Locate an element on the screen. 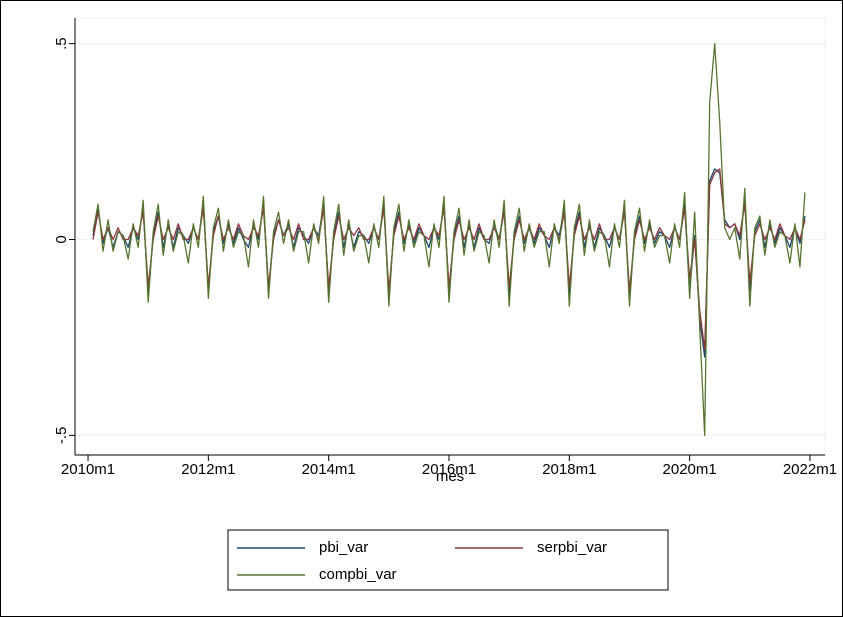 This screenshot has width=843, height=617. x-tick-label: 2018m1 is located at coordinates (569, 469).